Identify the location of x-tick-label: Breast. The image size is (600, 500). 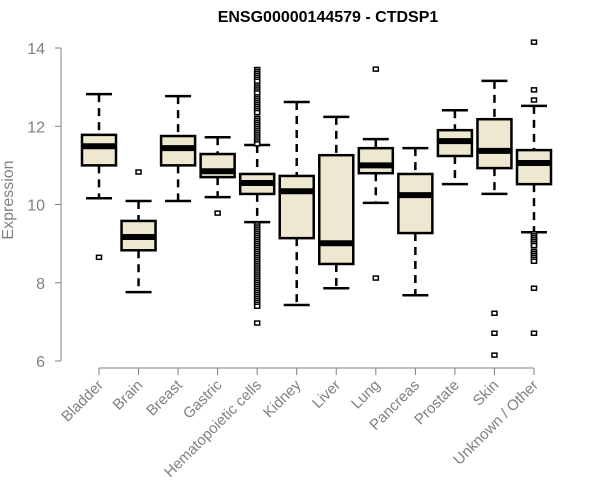
(164, 397).